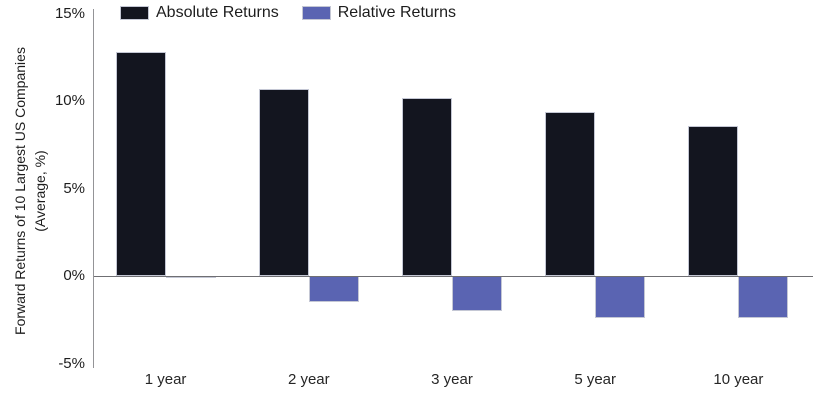  What do you see at coordinates (134, 13) in the screenshot?
I see `absolute-returns-swatch-icon` at bounding box center [134, 13].